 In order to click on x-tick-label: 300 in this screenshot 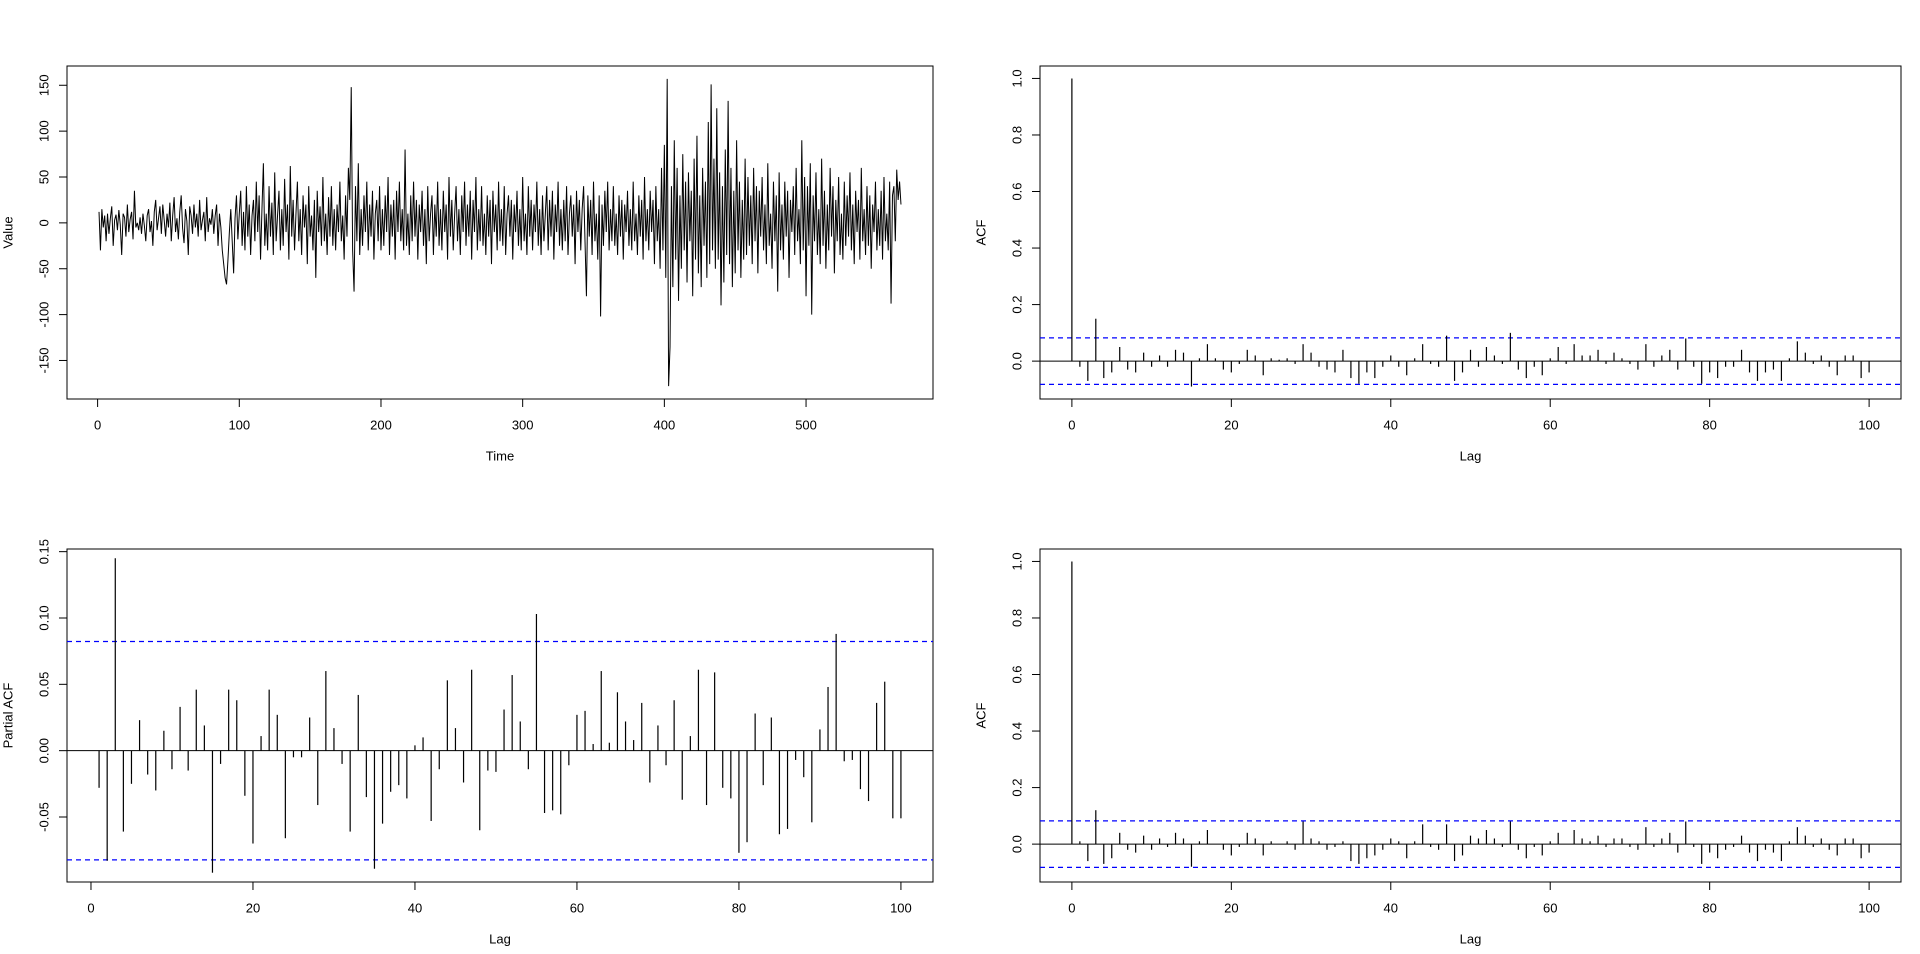, I will do `click(523, 424)`.